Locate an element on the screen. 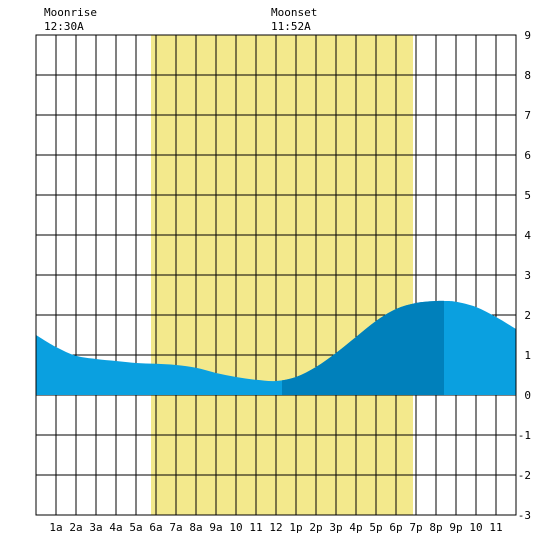  x-tick-label: 1p is located at coordinates (295, 527).